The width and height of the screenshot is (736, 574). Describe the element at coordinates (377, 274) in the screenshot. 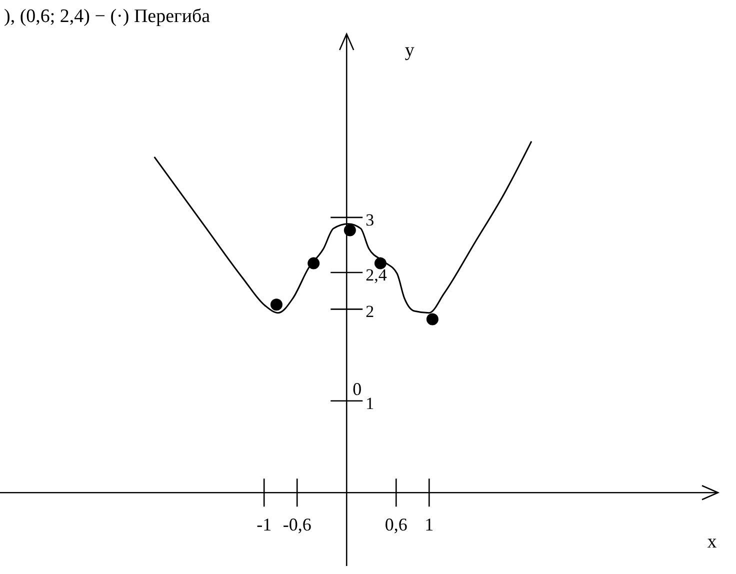

I see `y-tick-label: 2,4` at that location.